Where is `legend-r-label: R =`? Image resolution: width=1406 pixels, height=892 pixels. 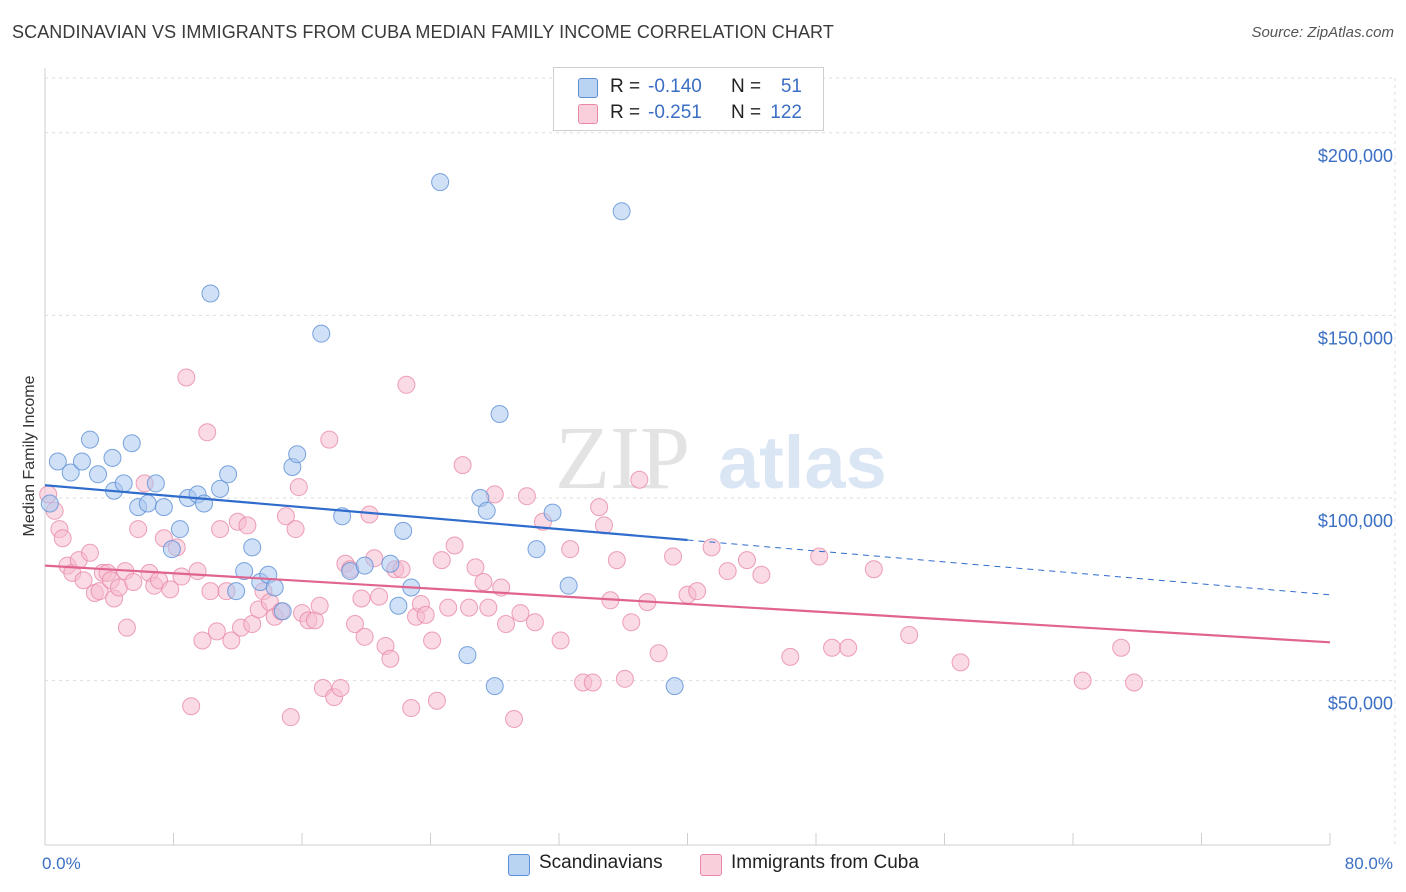 legend-r-label: R = is located at coordinates (625, 86).